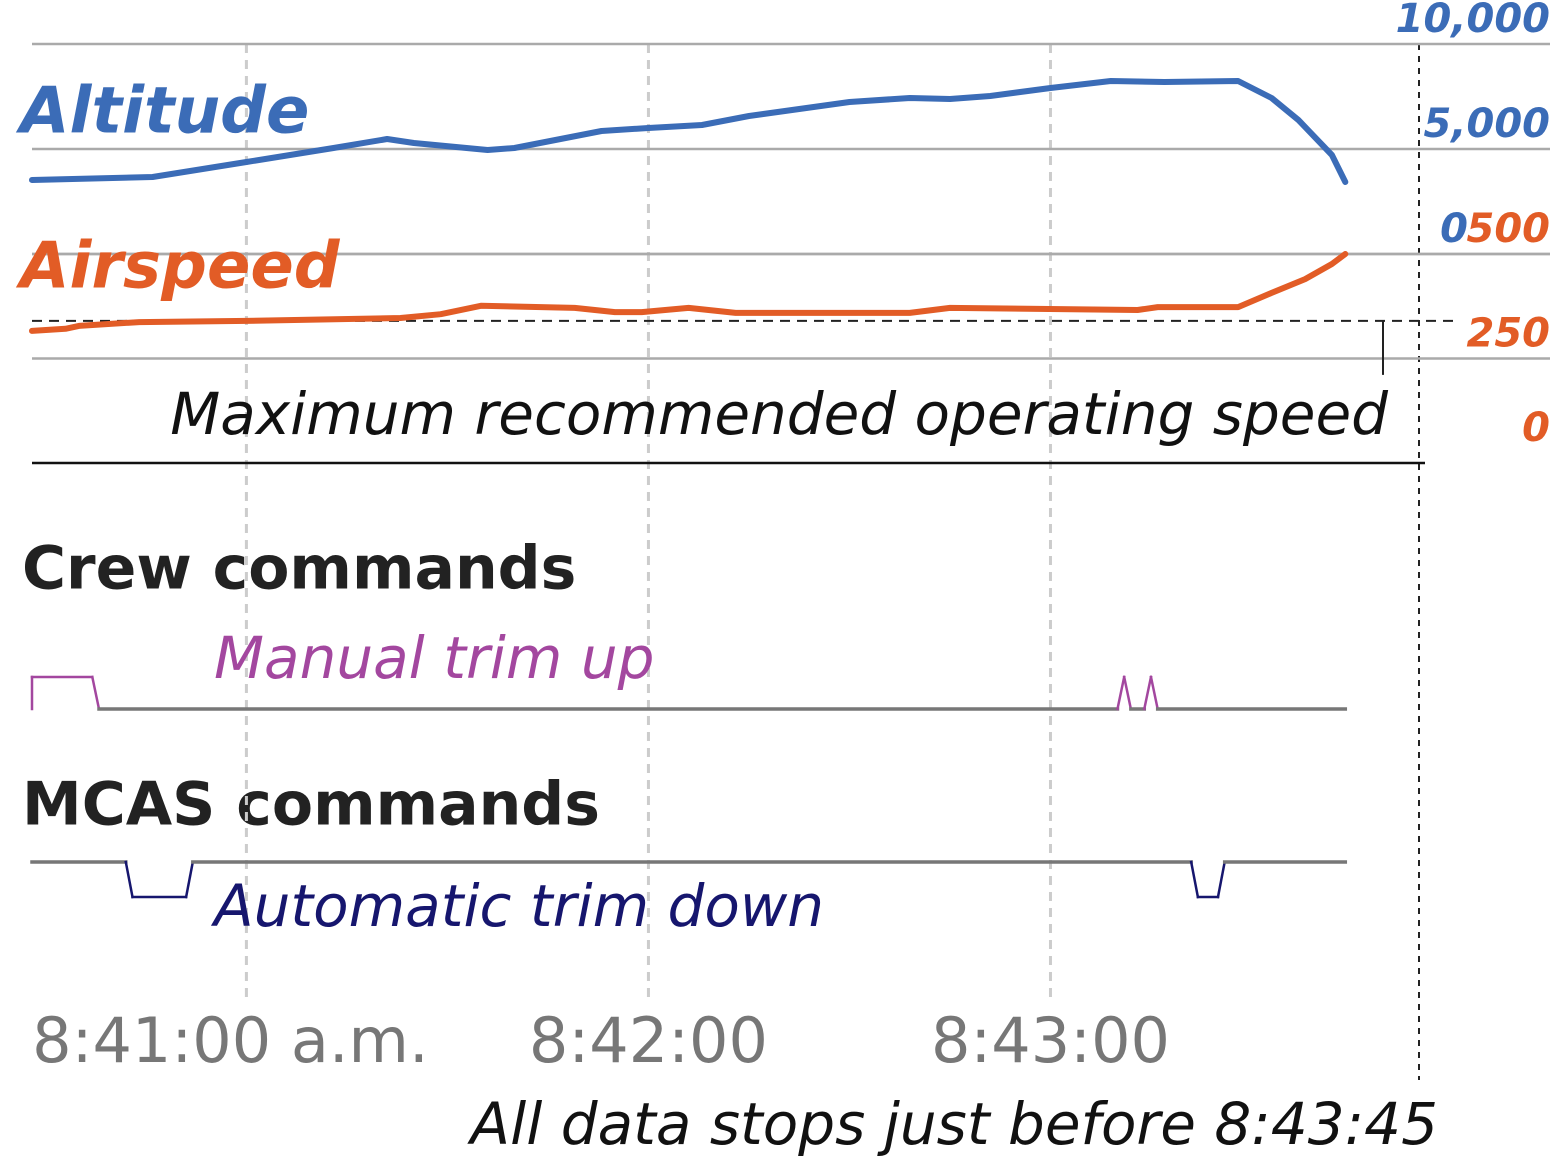  What do you see at coordinates (299, 569) in the screenshot?
I see `panel-title: Crew commands` at bounding box center [299, 569].